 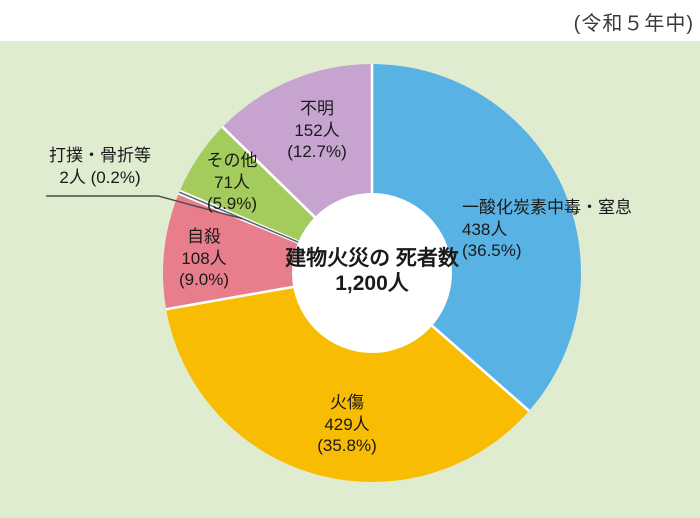 I want to click on slice-count: 152人, so click(x=317, y=130).